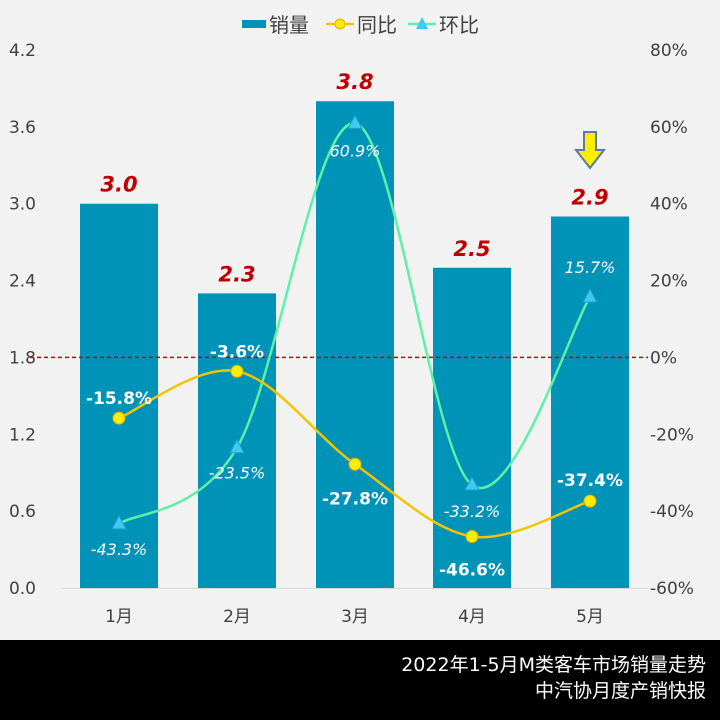 The image size is (720, 720). Describe the element at coordinates (589, 198) in the screenshot. I see `bar-value-label: 2.9` at that location.